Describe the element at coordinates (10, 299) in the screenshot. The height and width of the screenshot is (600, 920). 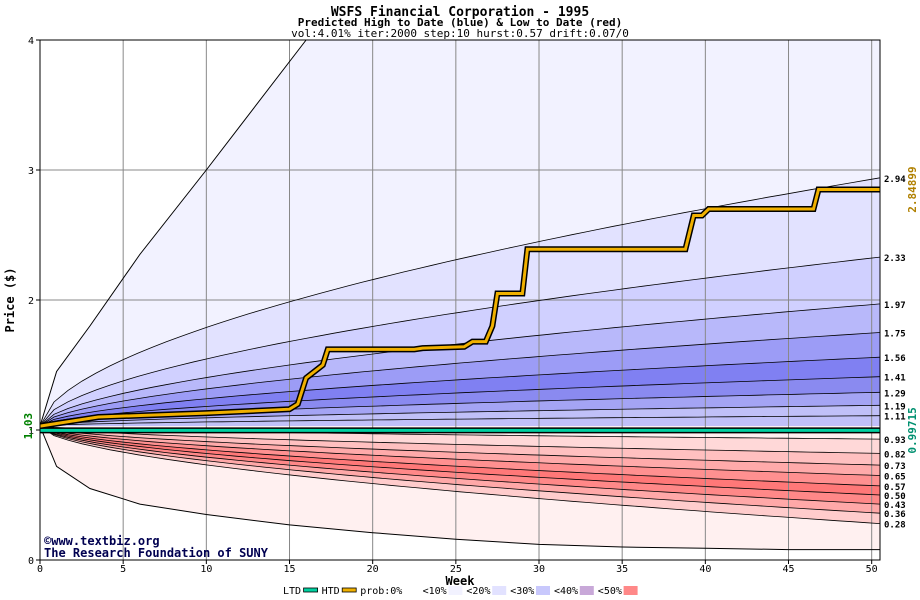
I see `y-axis-label: Price ($)` at that location.